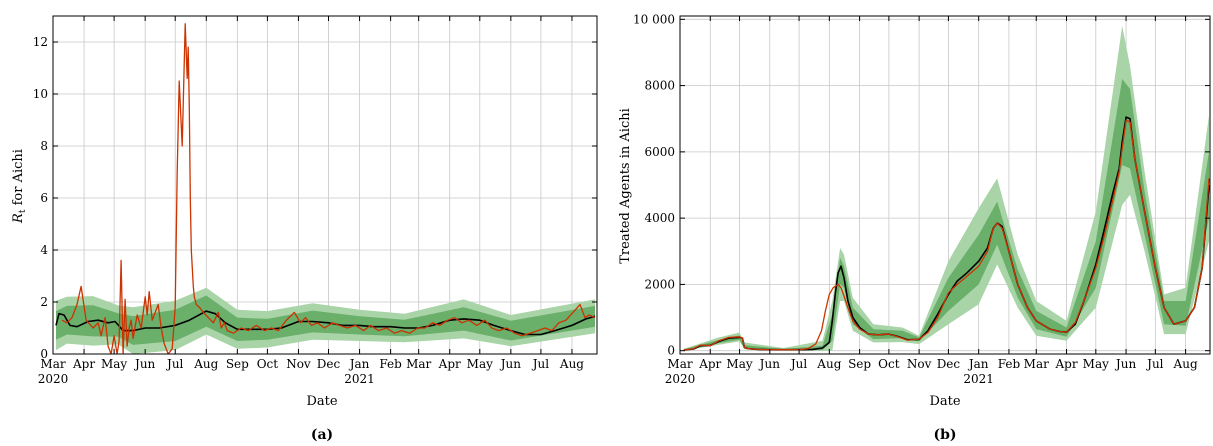 The height and width of the screenshot is (446, 1213). I want to click on y-tick-label: 4000, so click(659, 218).